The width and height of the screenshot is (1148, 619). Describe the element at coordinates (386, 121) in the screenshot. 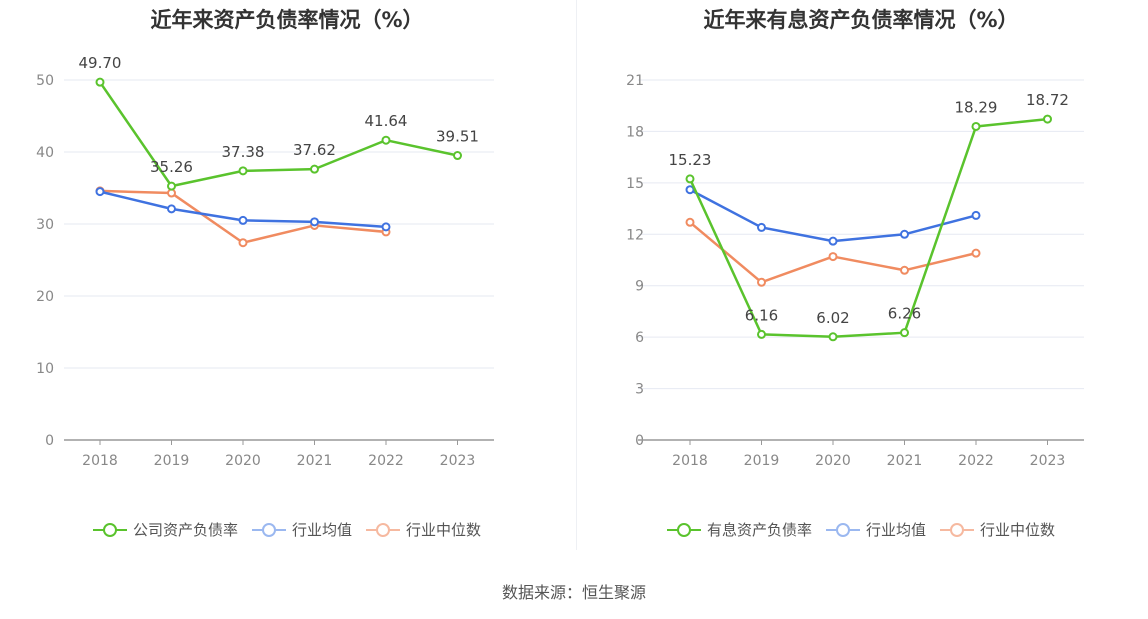

I see `data-label: 41.64` at that location.